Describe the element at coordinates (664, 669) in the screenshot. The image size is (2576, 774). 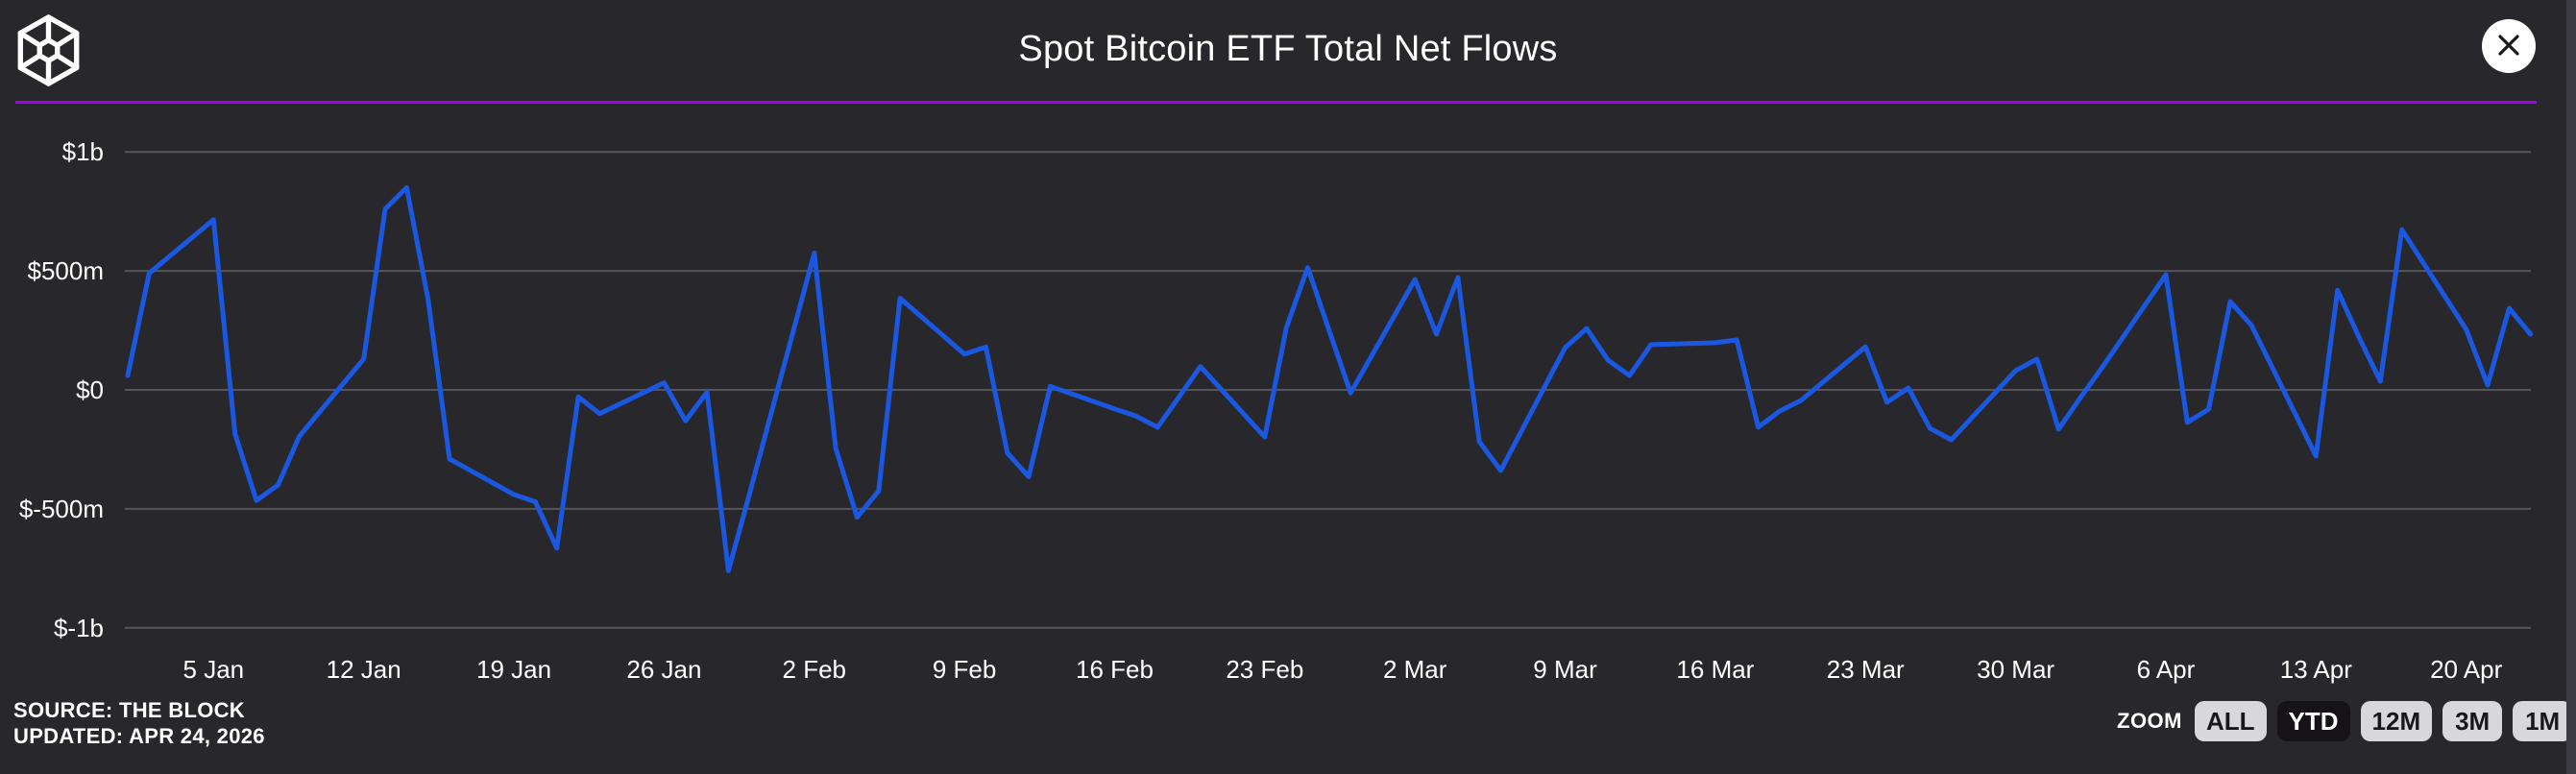
I see `x-axis-label: 26 Jan` at that location.